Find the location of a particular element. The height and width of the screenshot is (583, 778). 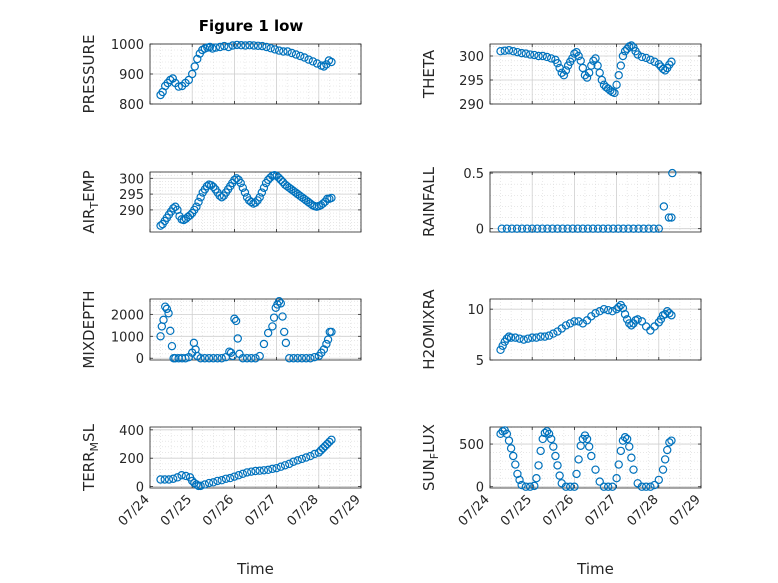

y-axis-label: TERRMSL is located at coordinates (90, 457).